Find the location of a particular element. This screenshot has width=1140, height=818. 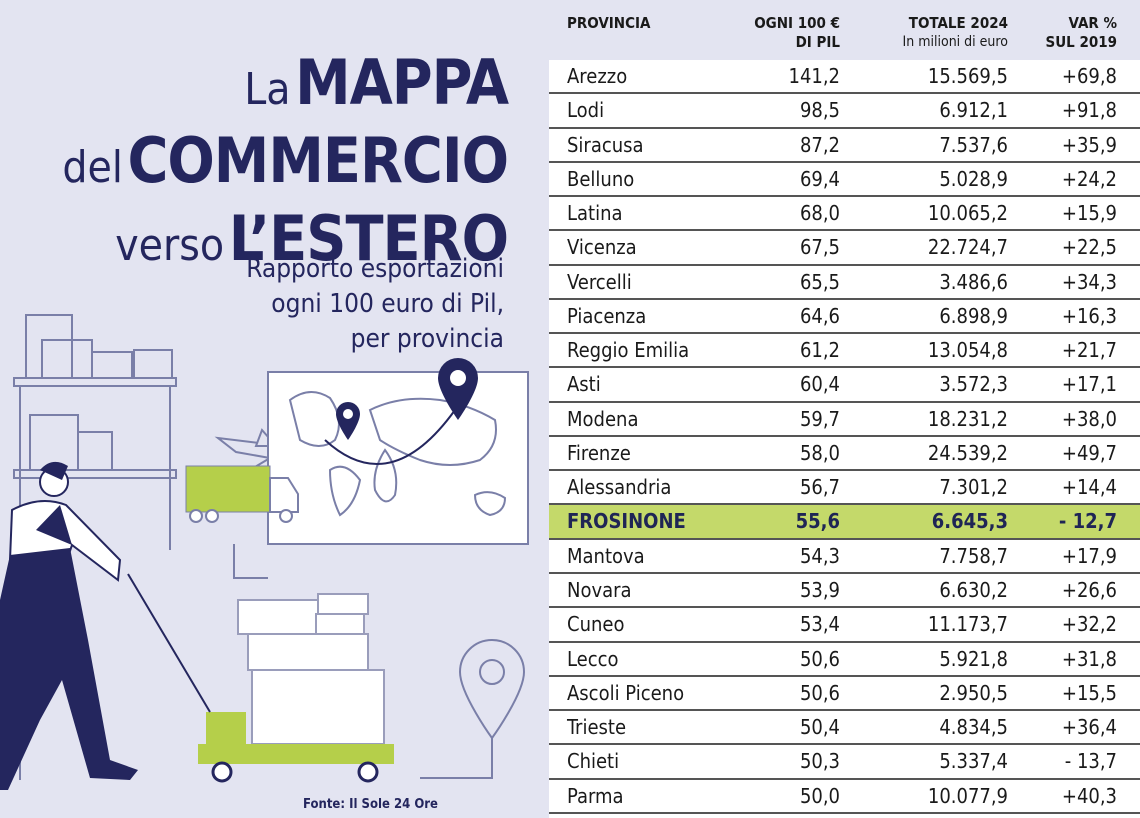

cell-ogni100: 50,3 is located at coordinates (819, 761).